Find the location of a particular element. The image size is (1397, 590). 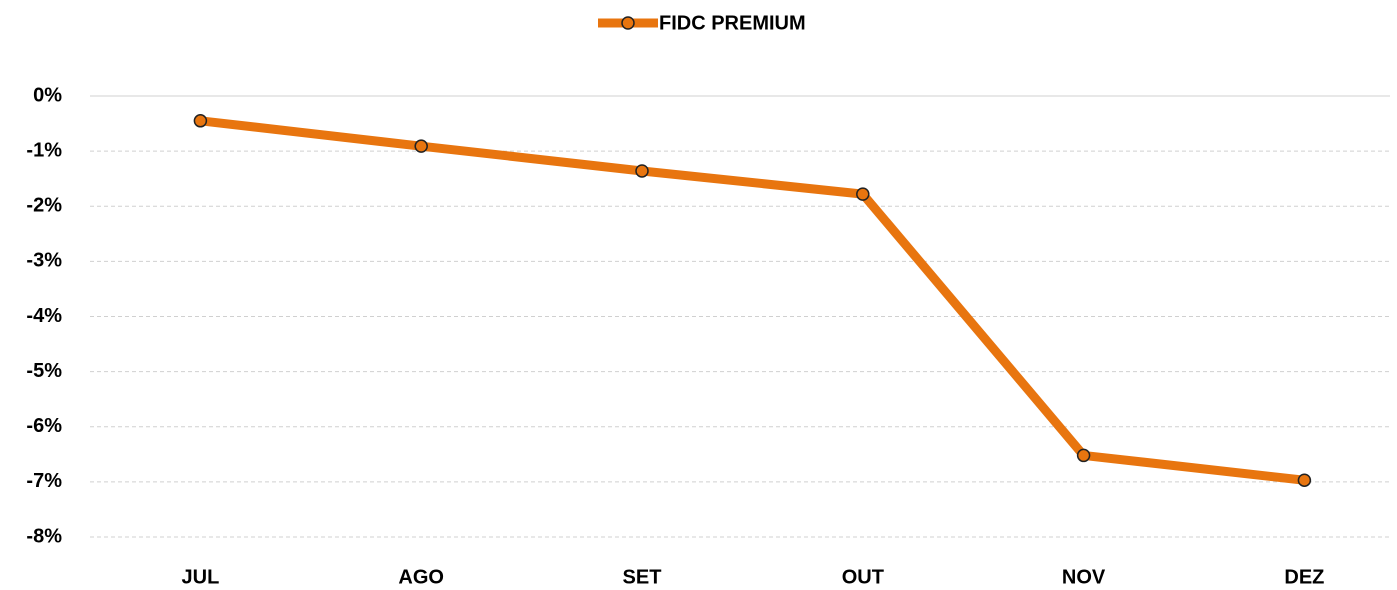

y-tick-label: -7% is located at coordinates (44, 481).